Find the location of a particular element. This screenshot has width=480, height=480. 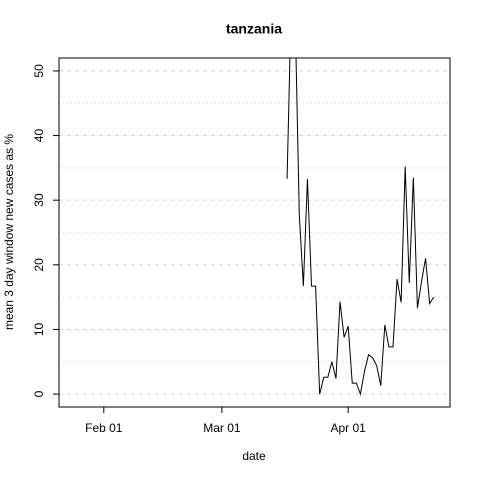

y-tick-label: 0 is located at coordinates (39, 393).